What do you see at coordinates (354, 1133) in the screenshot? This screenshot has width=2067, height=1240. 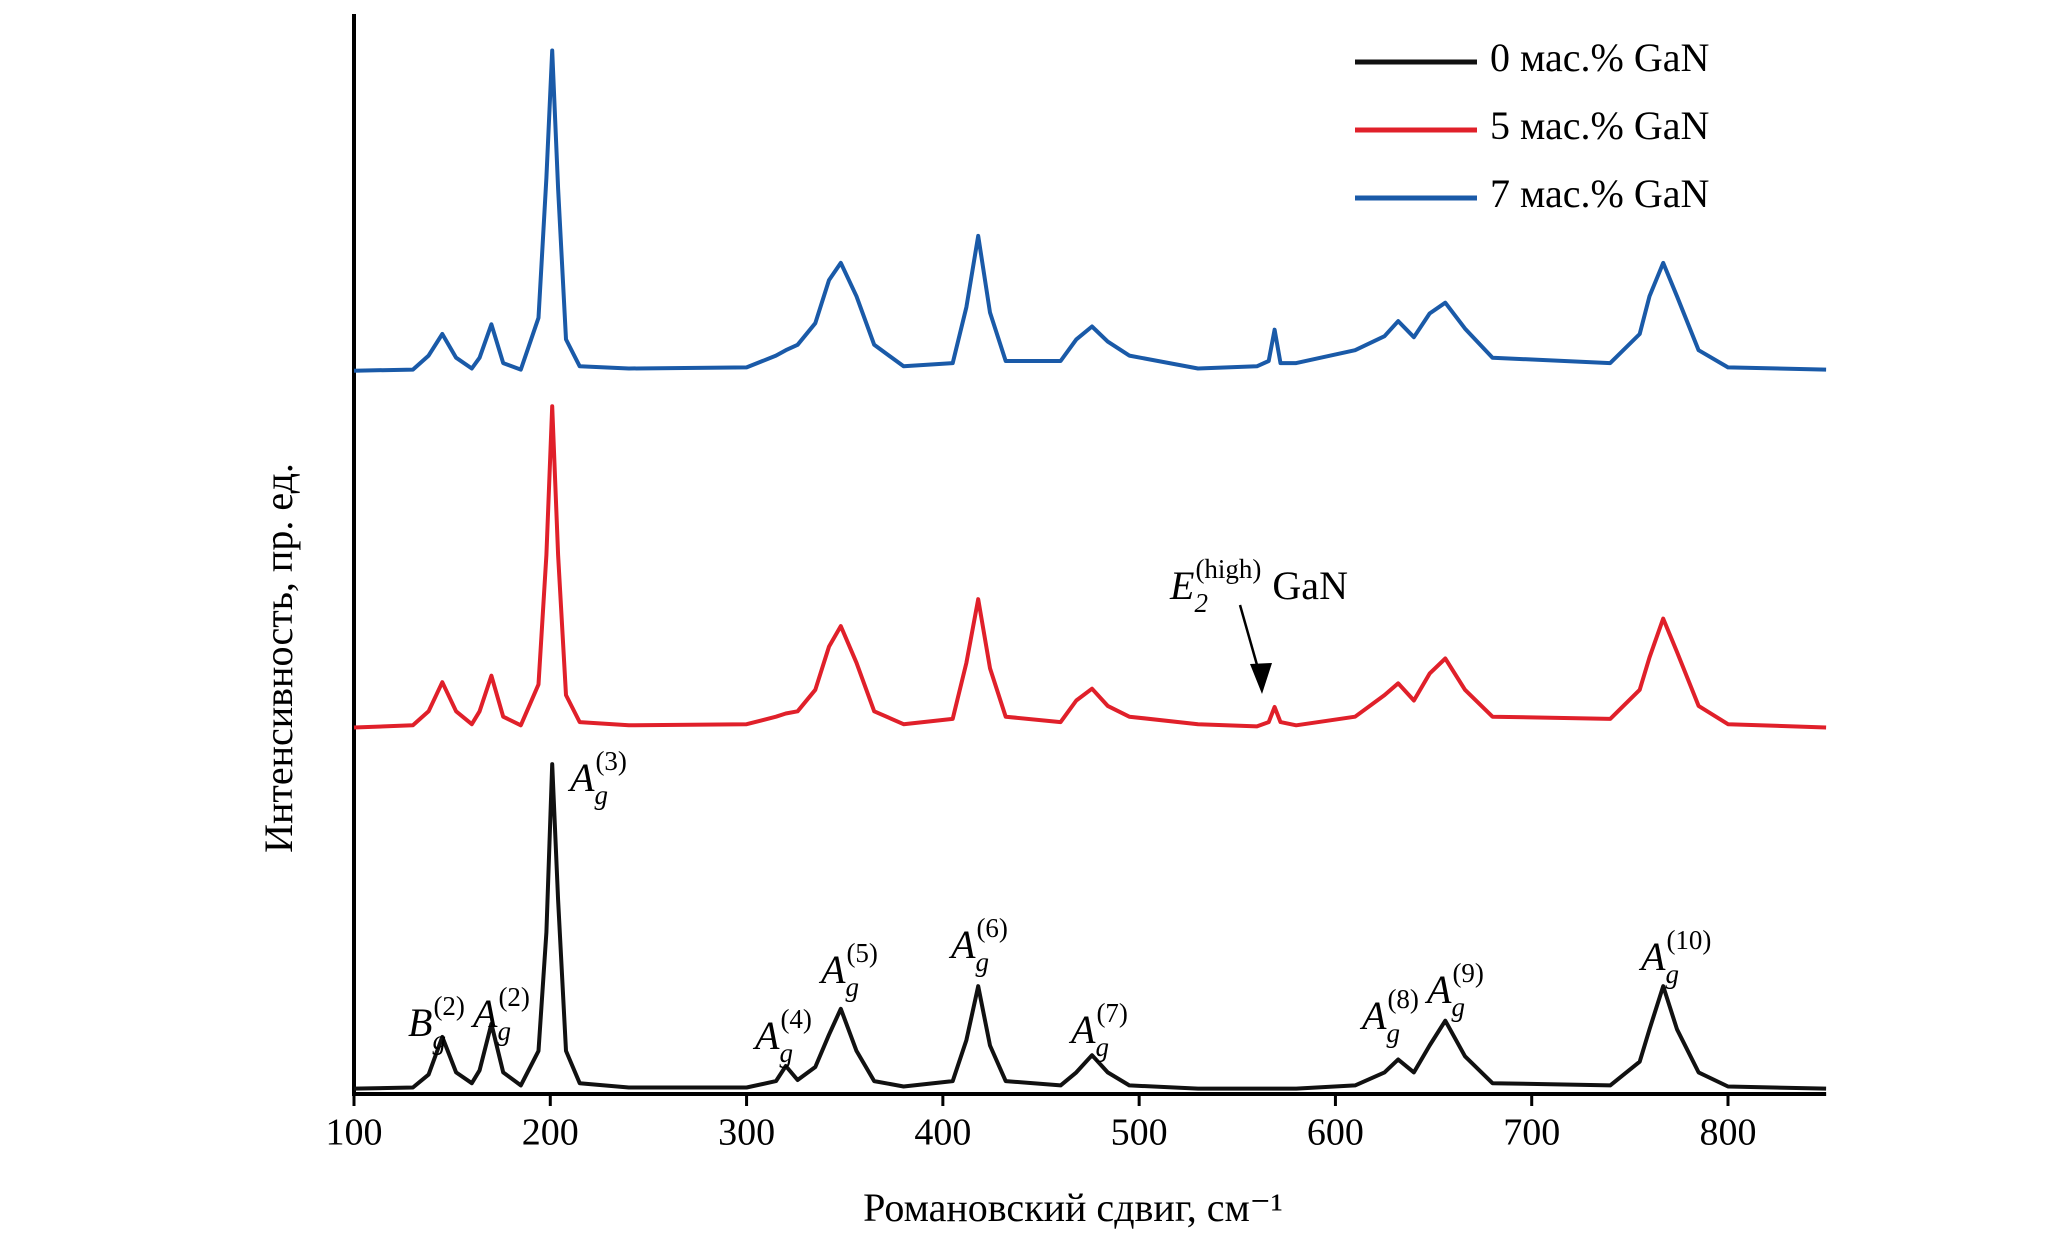 I see `x-tick-label: 100` at bounding box center [354, 1133].